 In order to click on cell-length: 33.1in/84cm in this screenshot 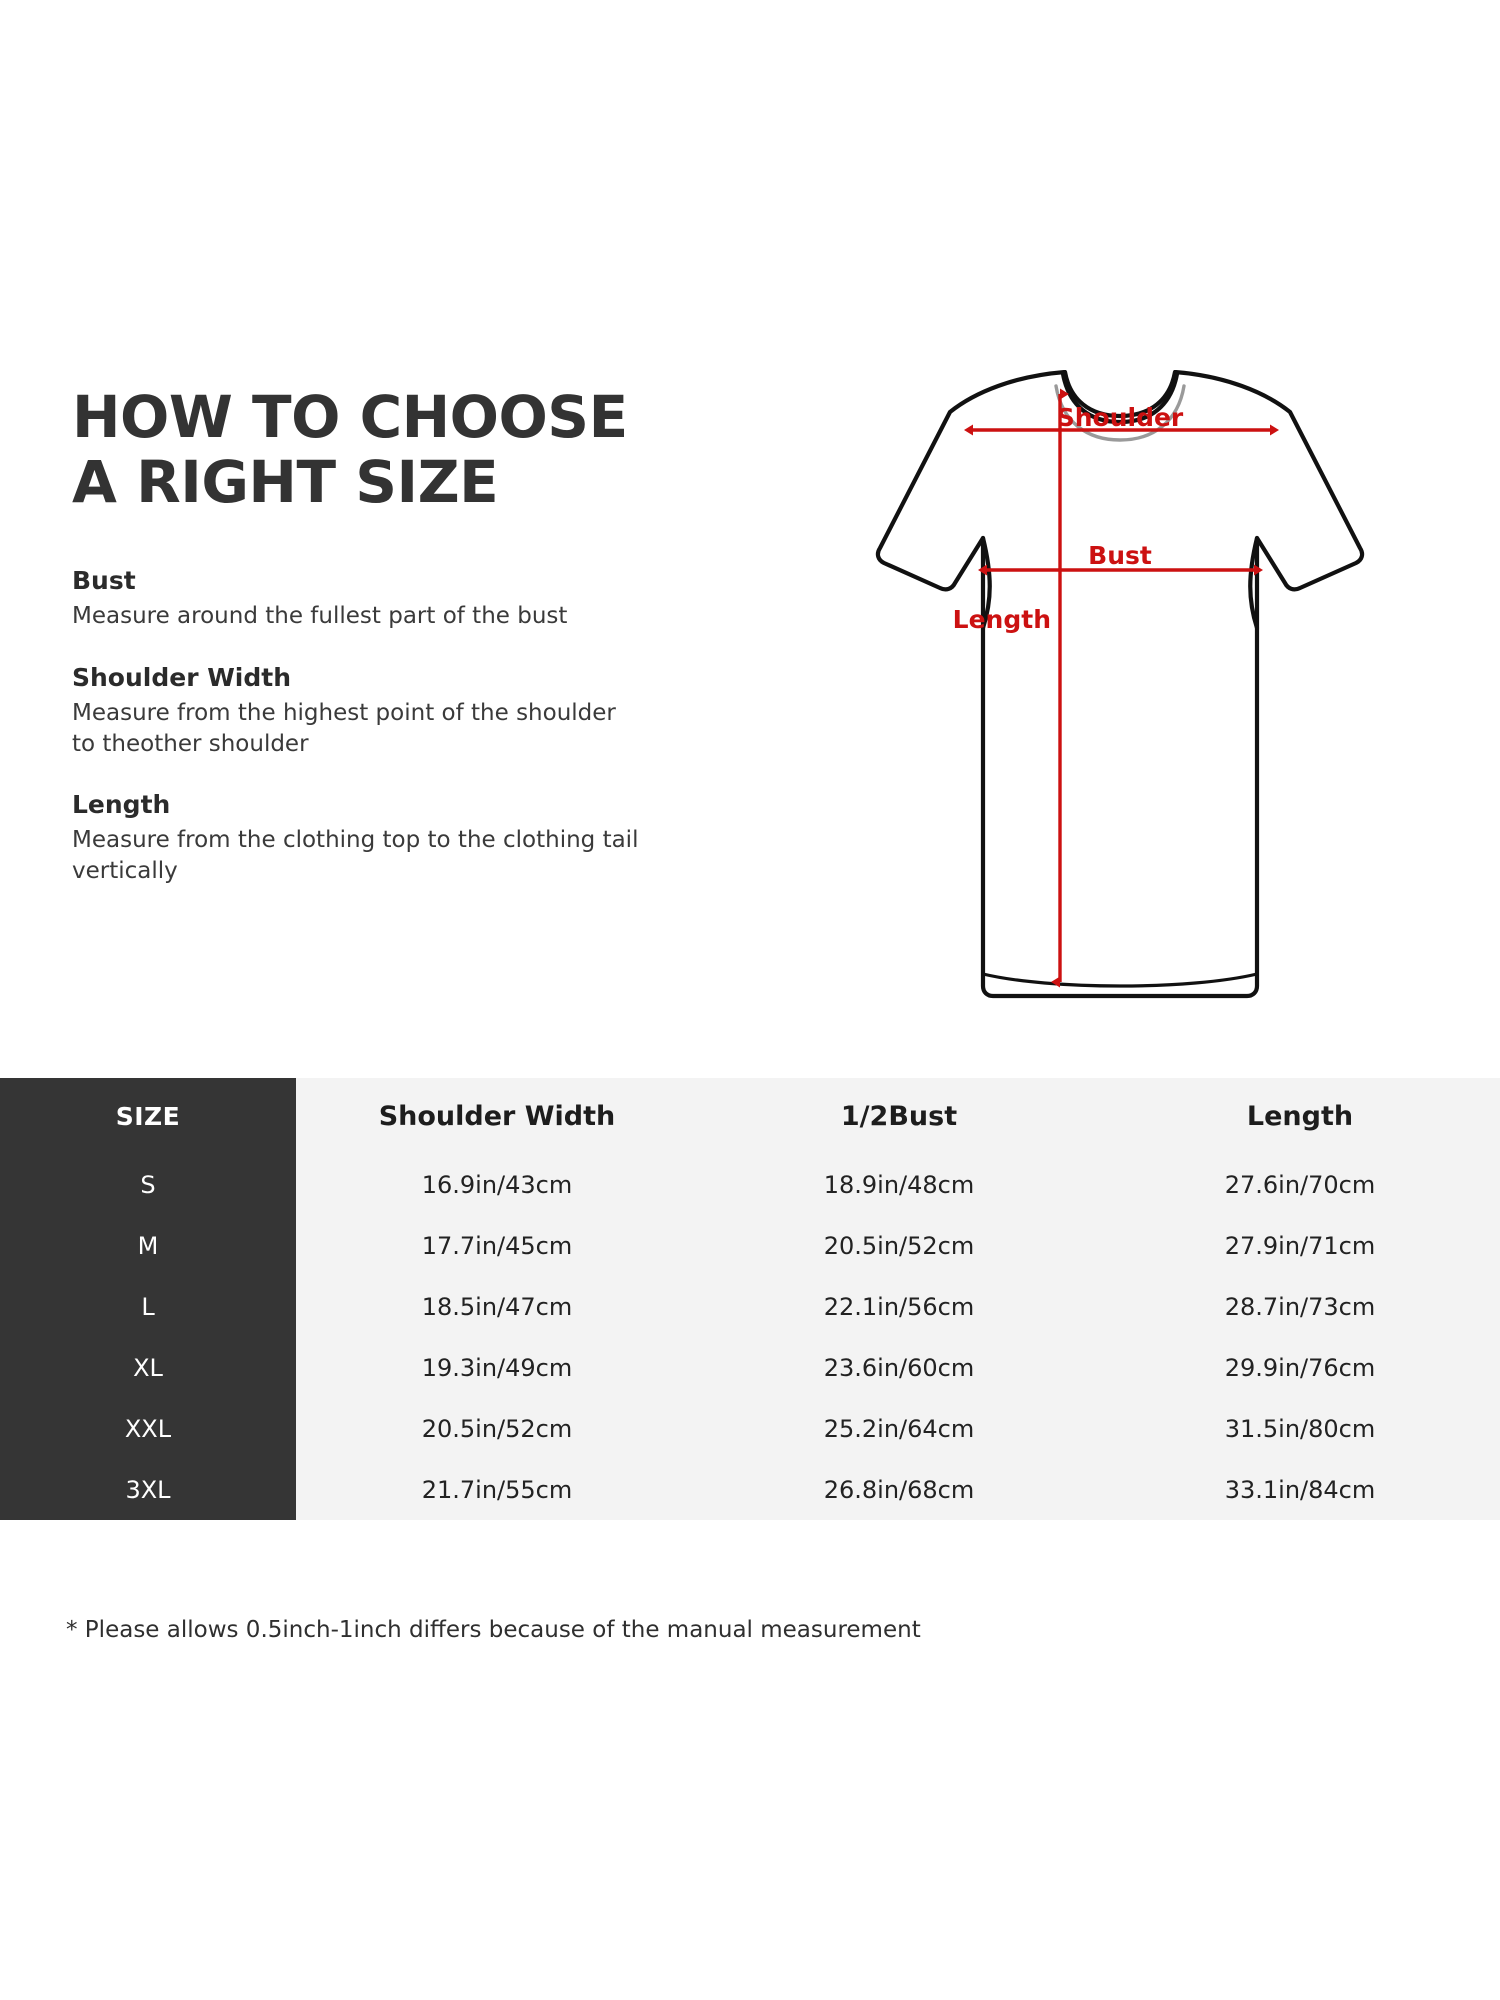, I will do `click(1300, 1489)`.